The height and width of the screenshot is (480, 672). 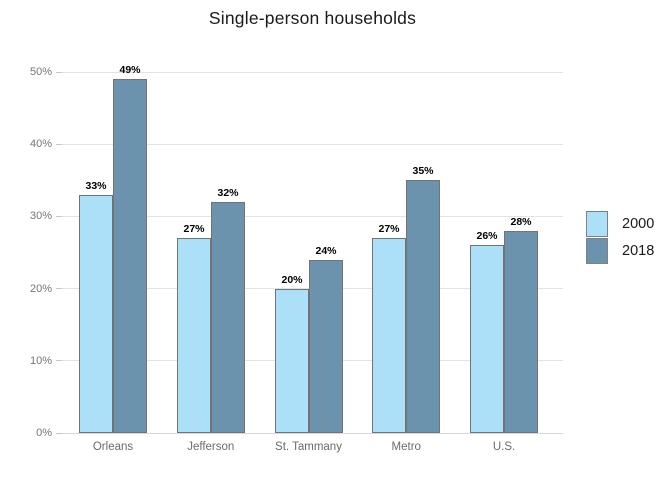 I want to click on x-tick-label-u-s-: U.S., so click(x=504, y=447).